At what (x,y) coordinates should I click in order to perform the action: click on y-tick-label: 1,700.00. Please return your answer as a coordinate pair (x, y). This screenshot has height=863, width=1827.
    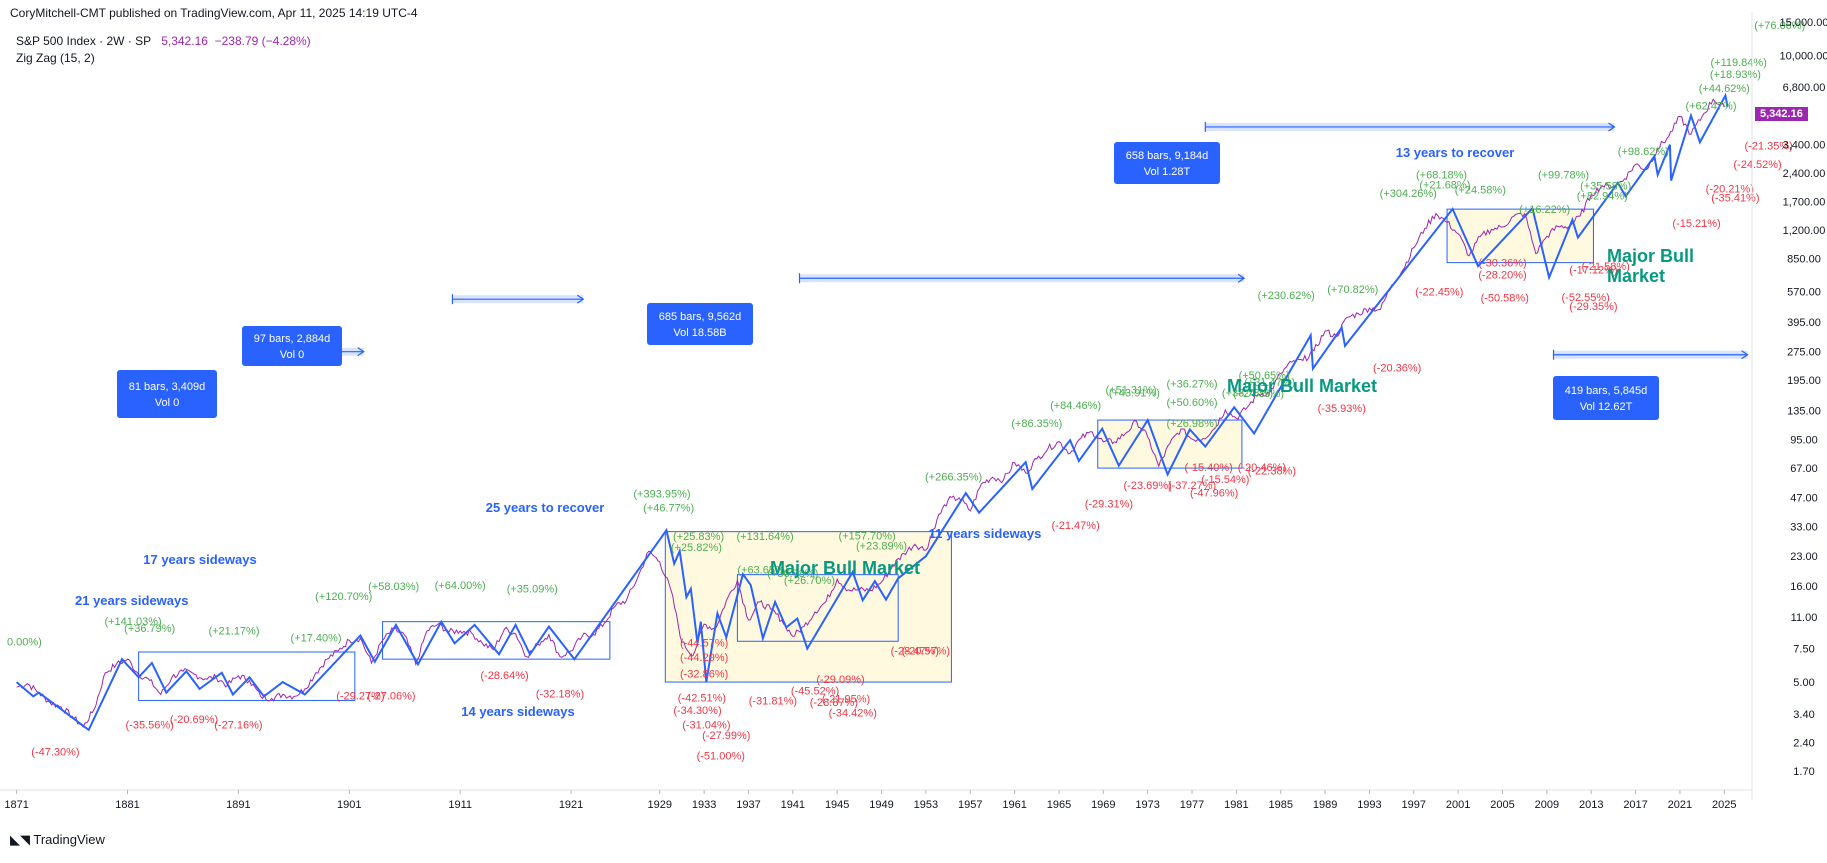
    Looking at the image, I should click on (1804, 203).